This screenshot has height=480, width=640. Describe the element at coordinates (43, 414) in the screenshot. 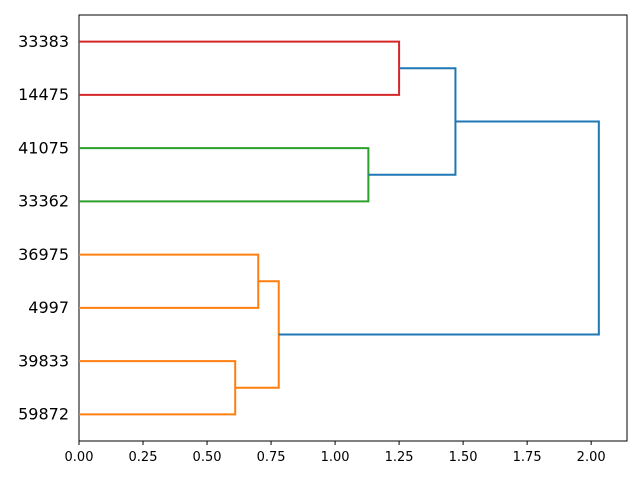

I see `leaf-label: 59872` at that location.